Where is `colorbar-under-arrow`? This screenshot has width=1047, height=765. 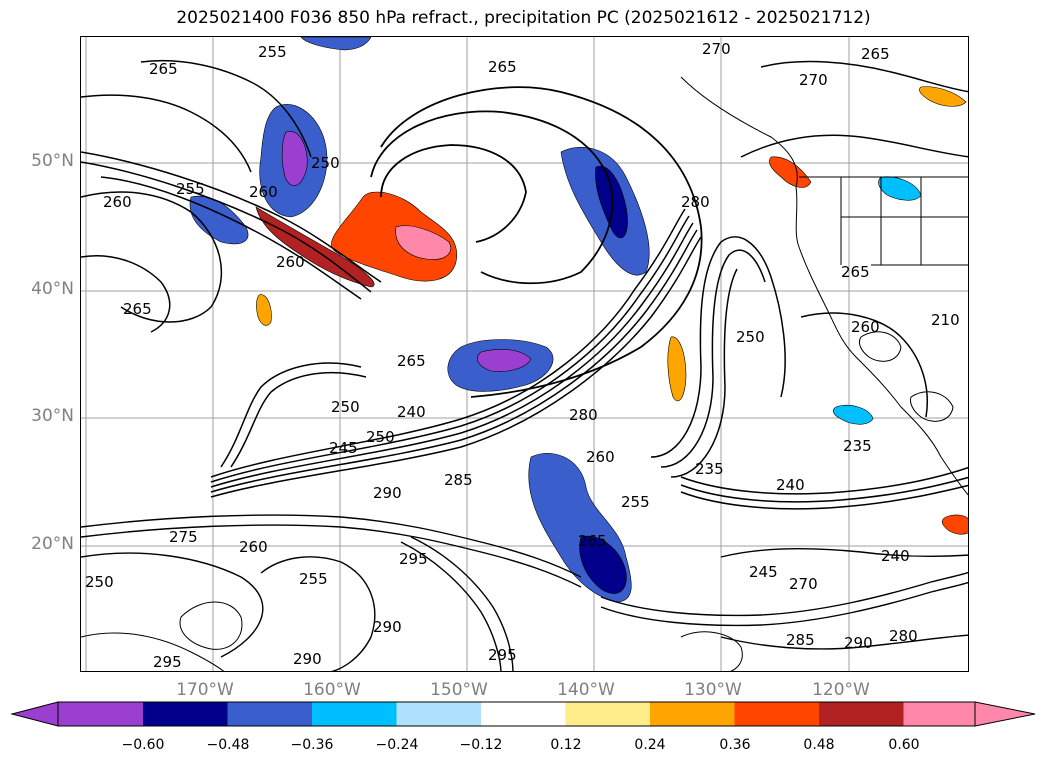 colorbar-under-arrow is located at coordinates (34, 714).